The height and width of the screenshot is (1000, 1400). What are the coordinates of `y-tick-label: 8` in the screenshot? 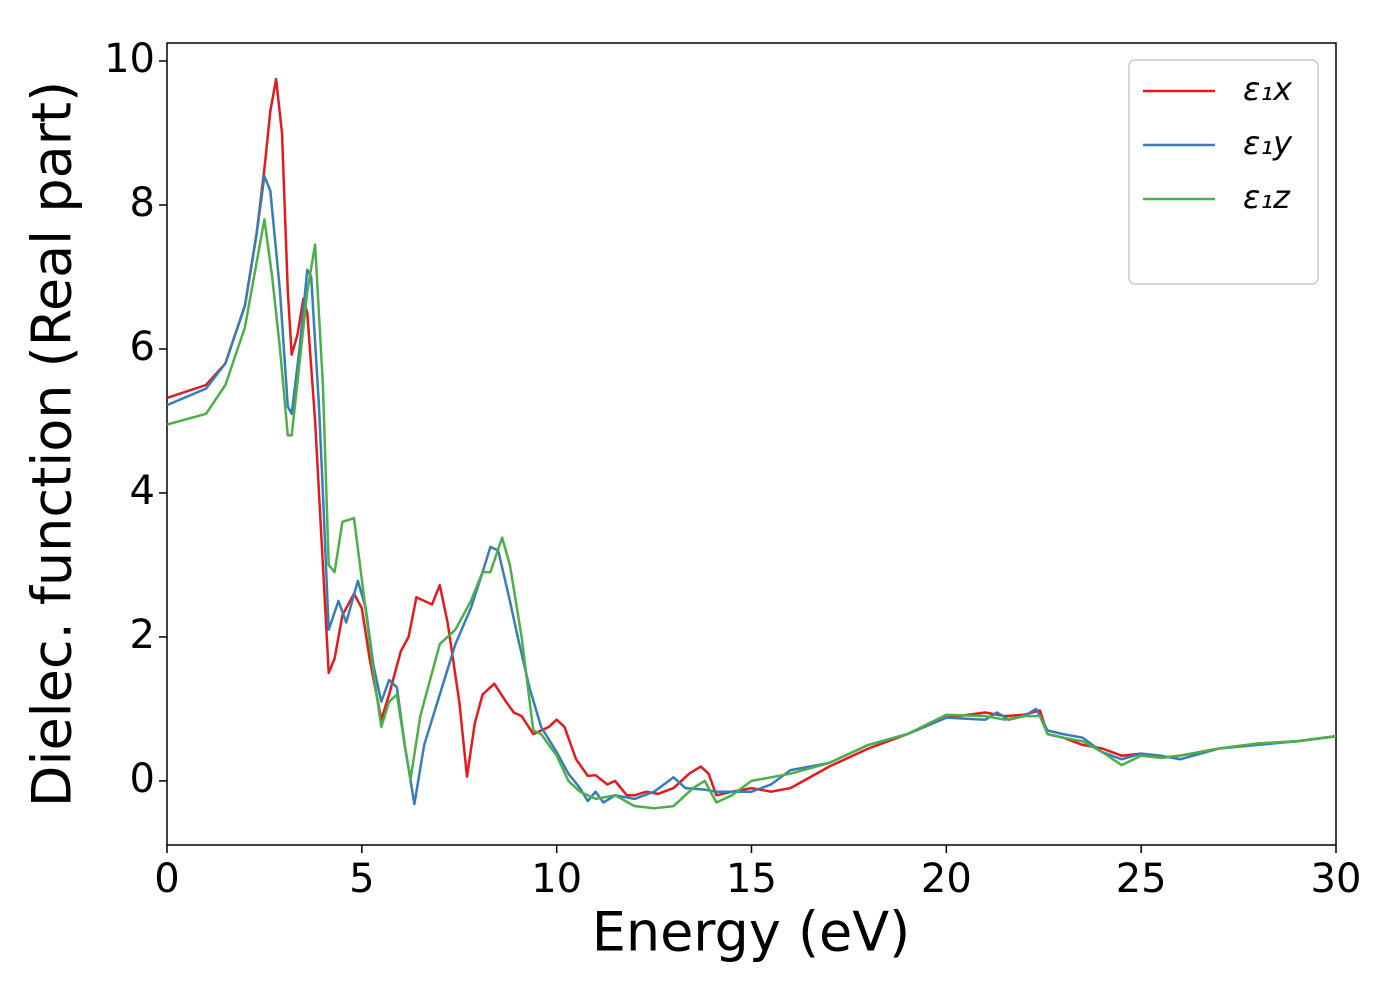 It's located at (142, 203).